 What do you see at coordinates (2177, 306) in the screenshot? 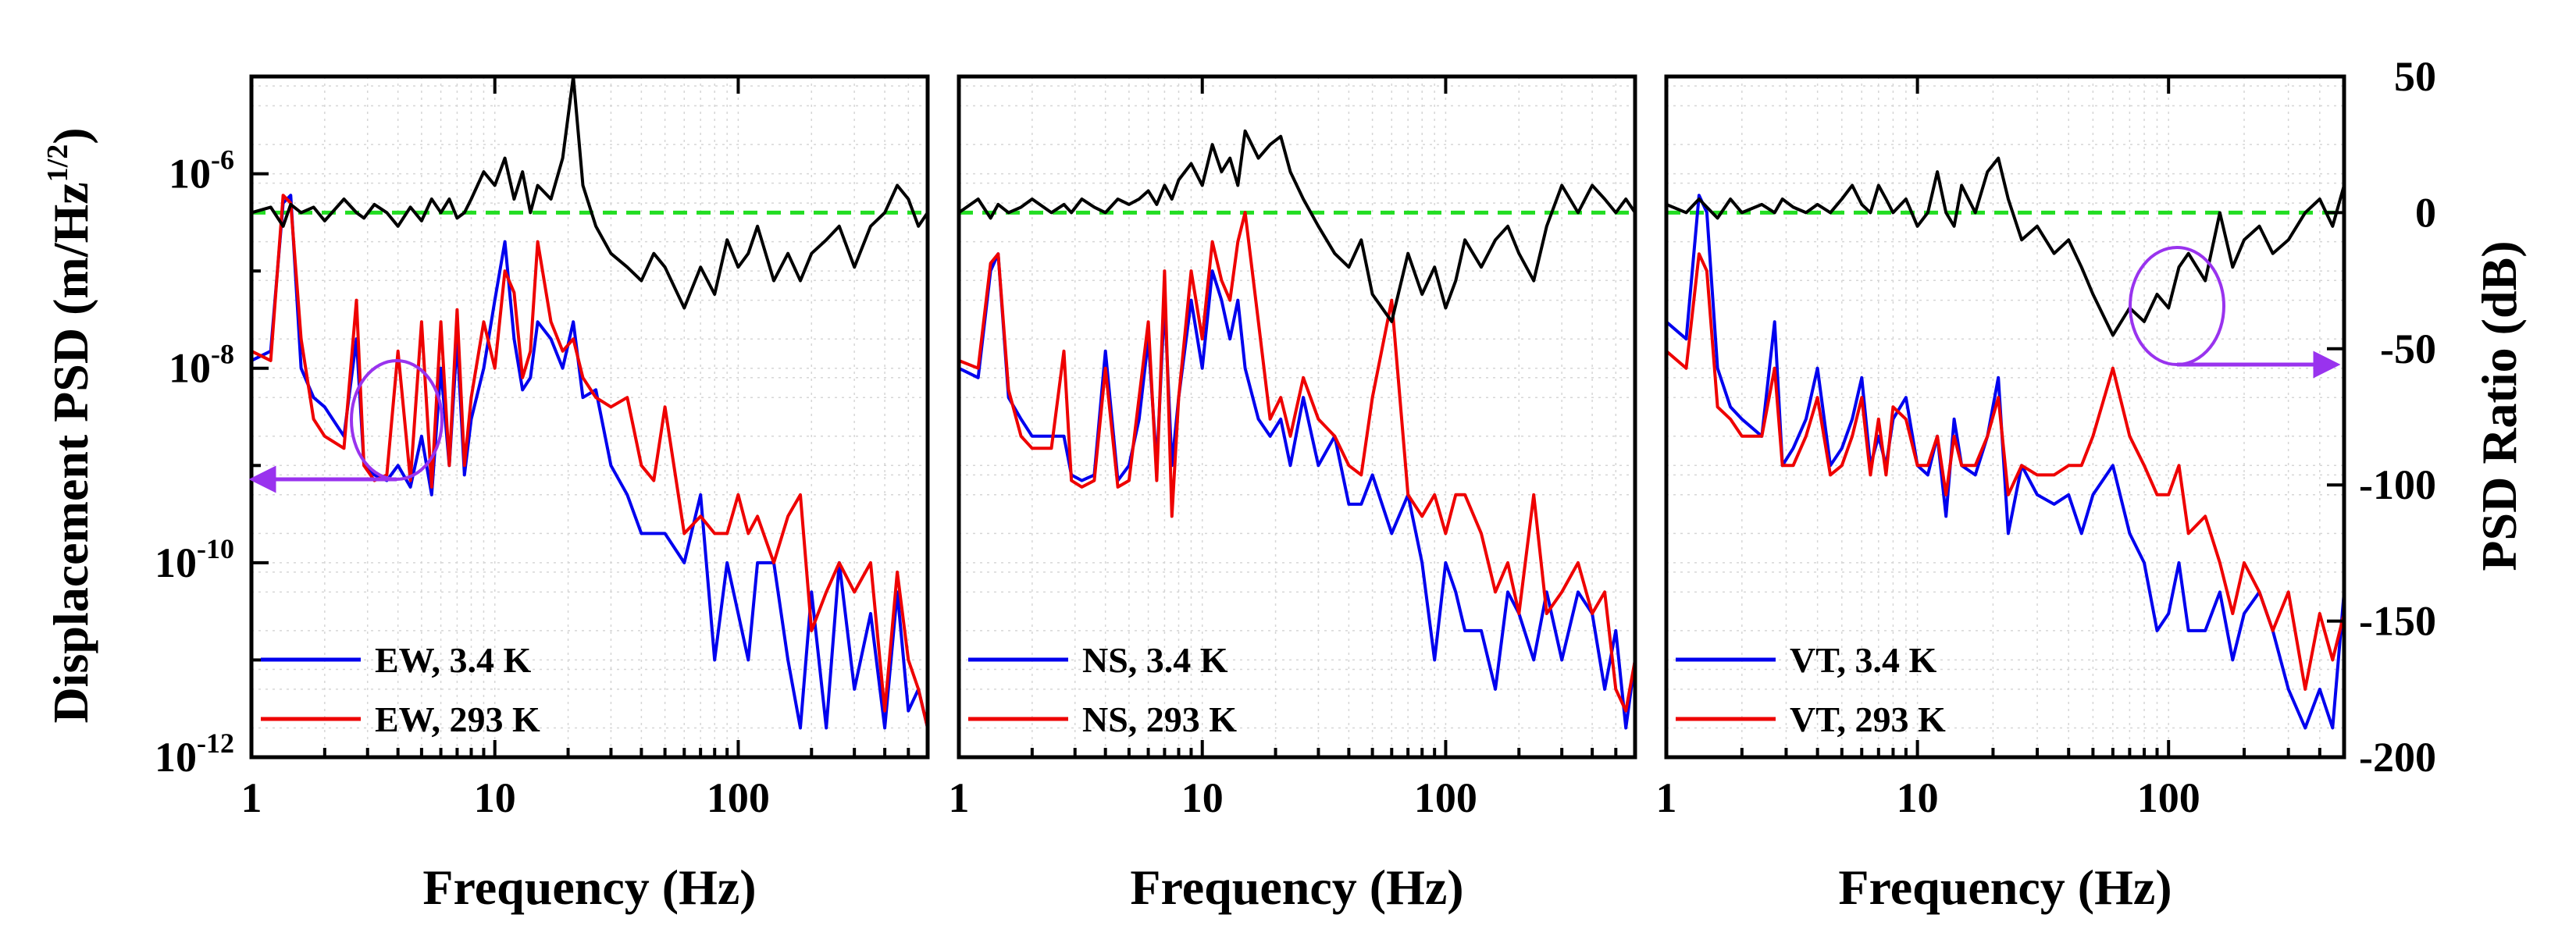
I see `annotation-circle-right` at bounding box center [2177, 306].